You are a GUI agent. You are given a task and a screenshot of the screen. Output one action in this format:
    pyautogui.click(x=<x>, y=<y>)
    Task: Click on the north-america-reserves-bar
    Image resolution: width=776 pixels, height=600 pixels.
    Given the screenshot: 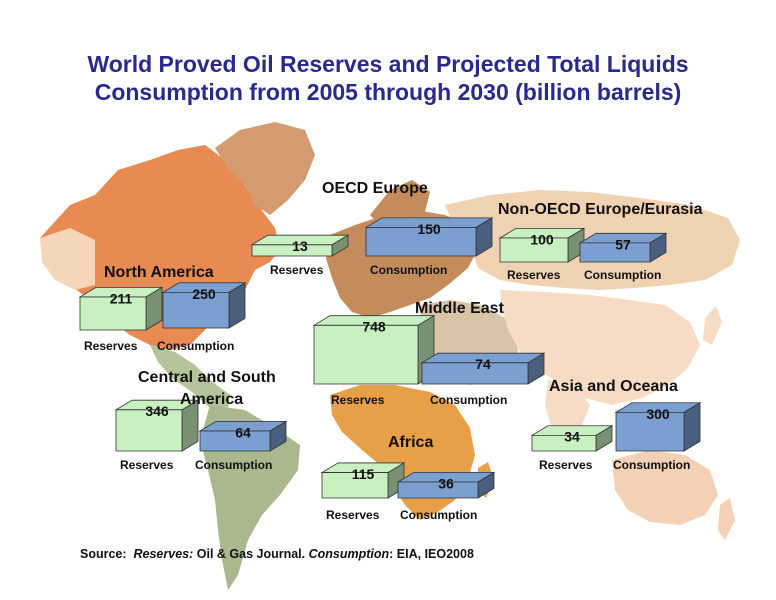 What is the action you would take?
    pyautogui.click(x=113, y=313)
    